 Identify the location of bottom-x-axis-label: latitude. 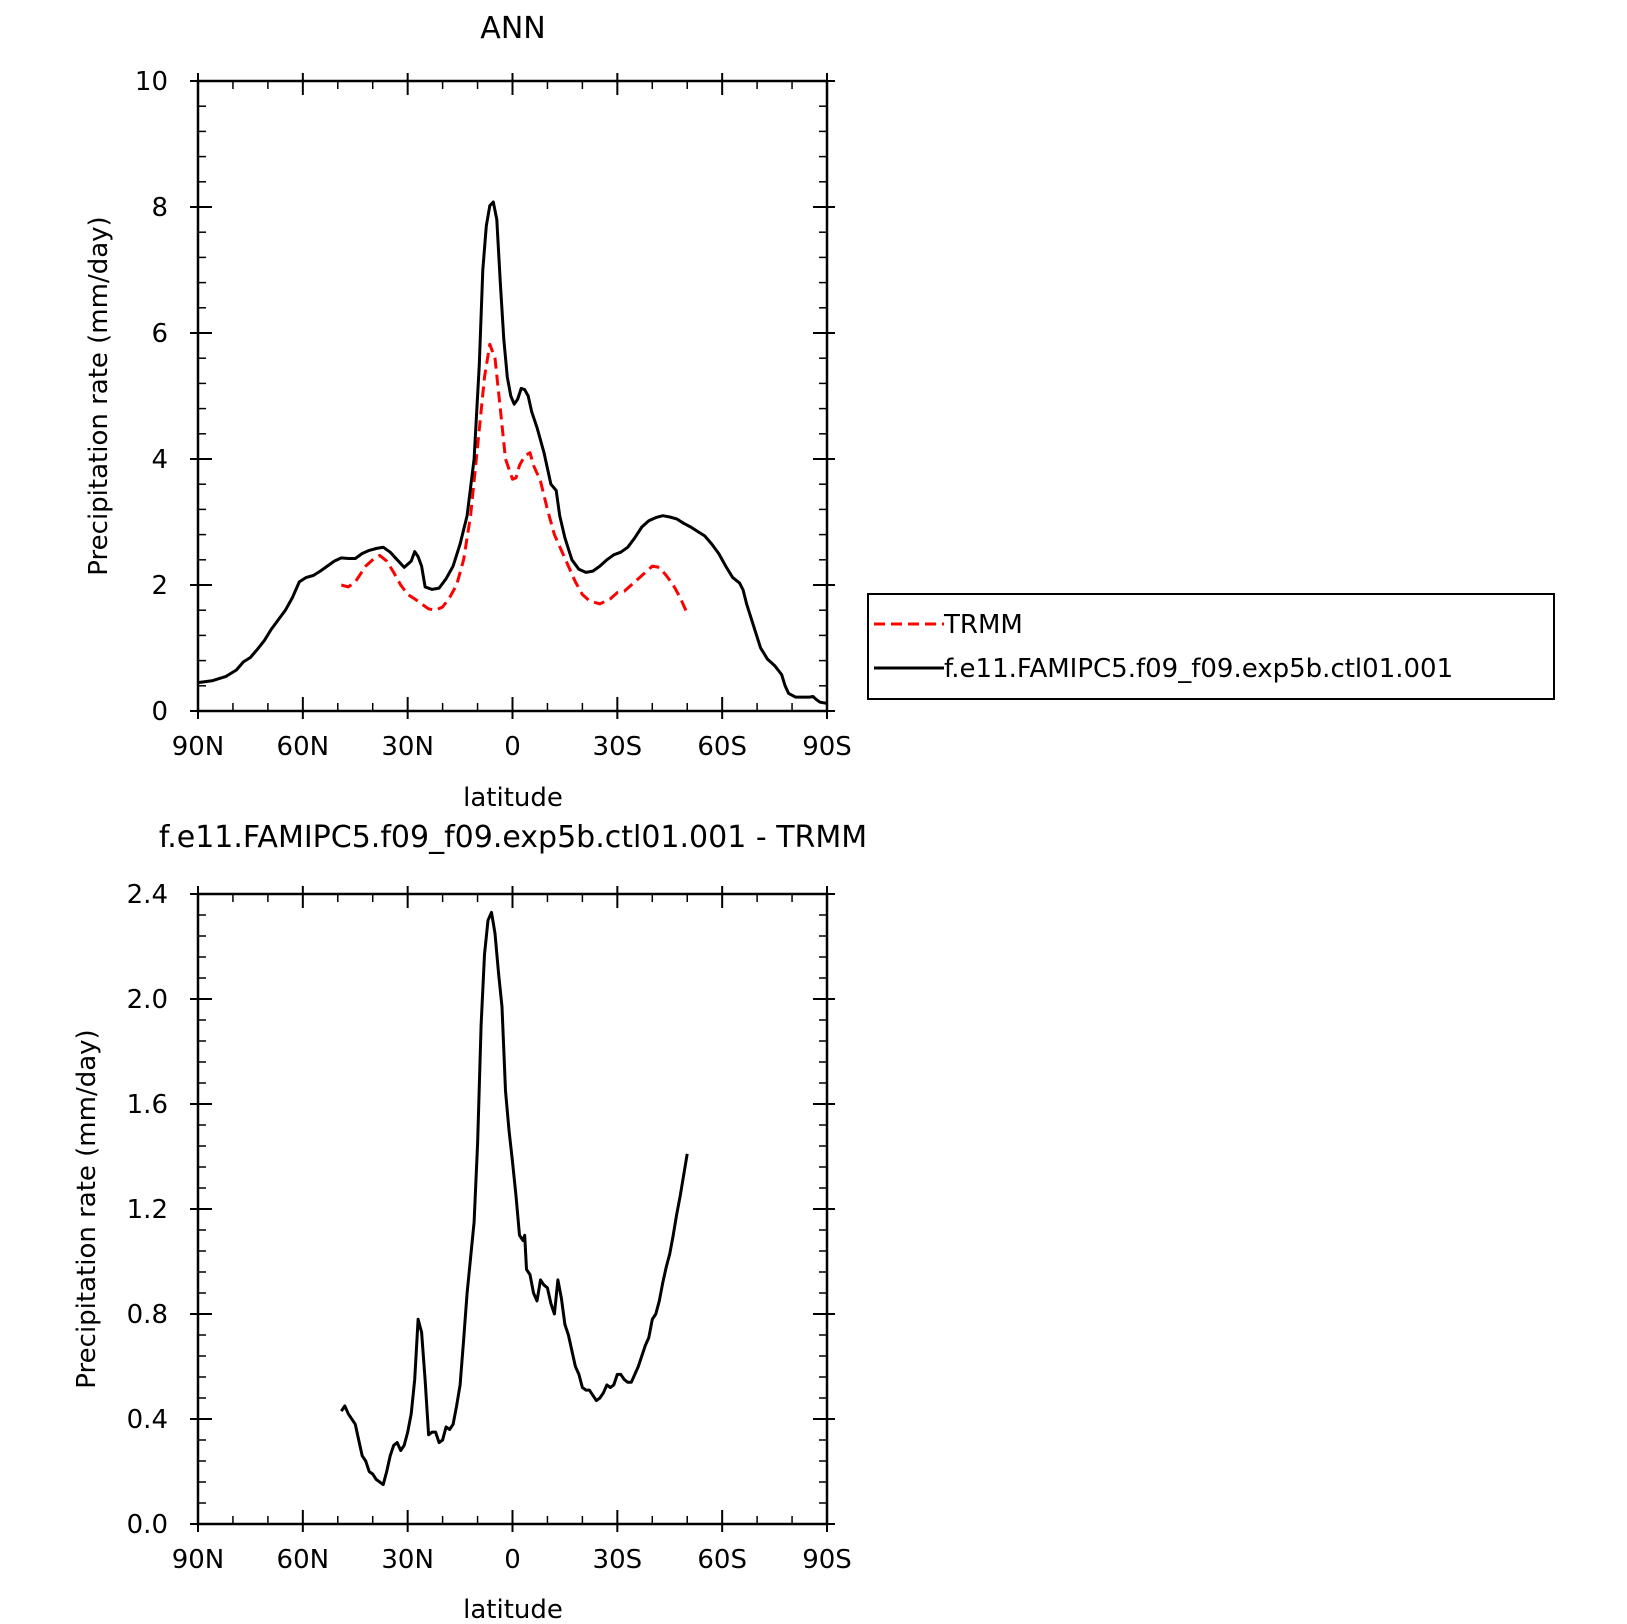
(513, 1609).